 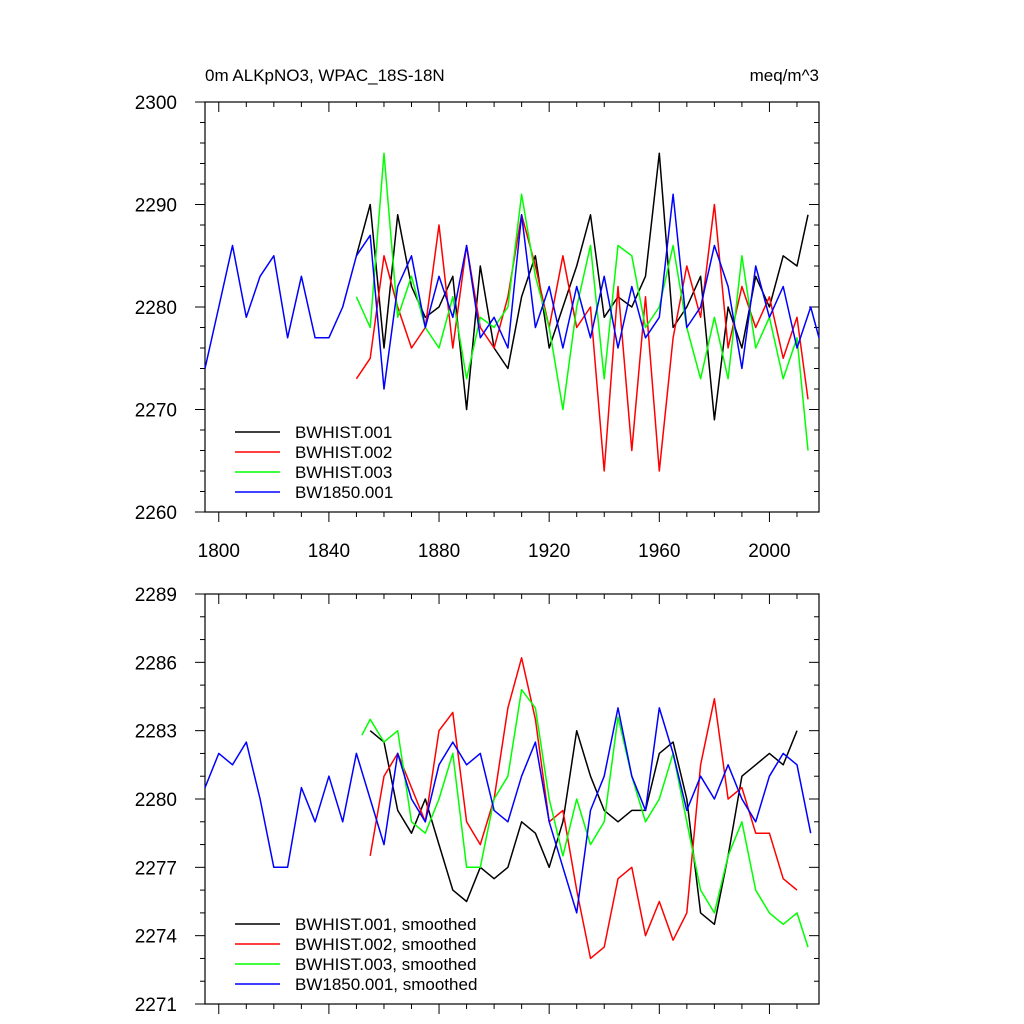 What do you see at coordinates (156, 103) in the screenshot?
I see `y-tick-label: 2300` at bounding box center [156, 103].